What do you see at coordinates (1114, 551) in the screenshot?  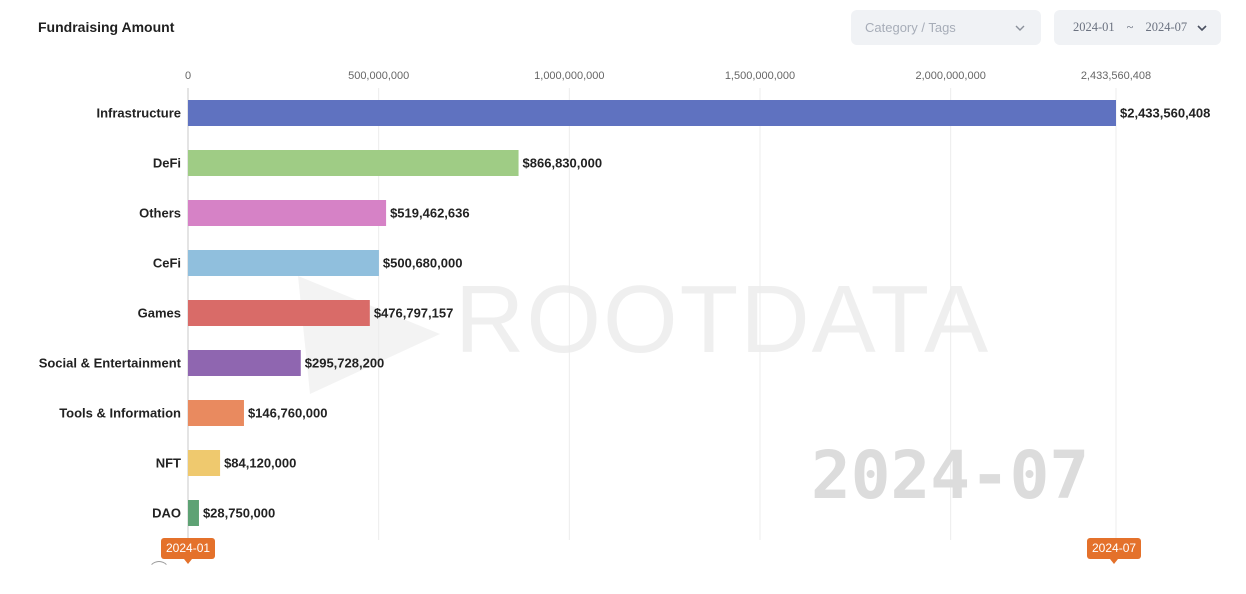 I see `timeline-end-marker: 2024-07` at bounding box center [1114, 551].